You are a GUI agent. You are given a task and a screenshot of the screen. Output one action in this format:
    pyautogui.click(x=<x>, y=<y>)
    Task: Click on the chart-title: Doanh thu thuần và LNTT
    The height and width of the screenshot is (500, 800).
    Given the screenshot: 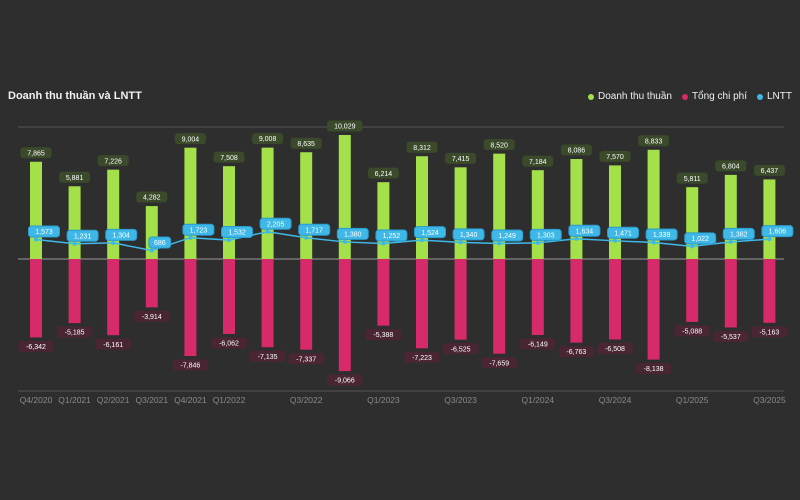 What is the action you would take?
    pyautogui.click(x=75, y=96)
    